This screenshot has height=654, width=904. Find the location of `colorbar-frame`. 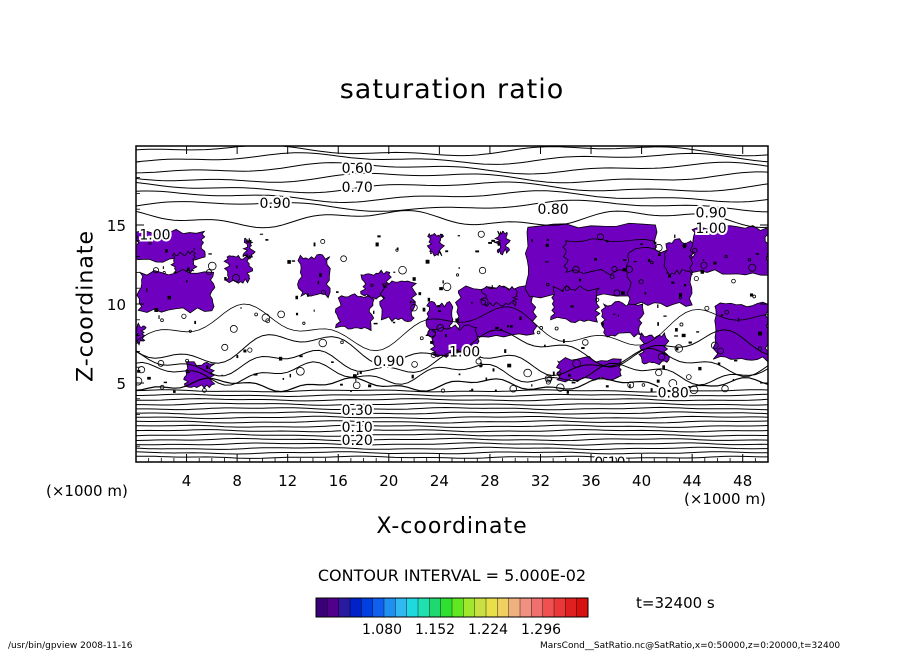

colorbar-frame is located at coordinates (452, 607).